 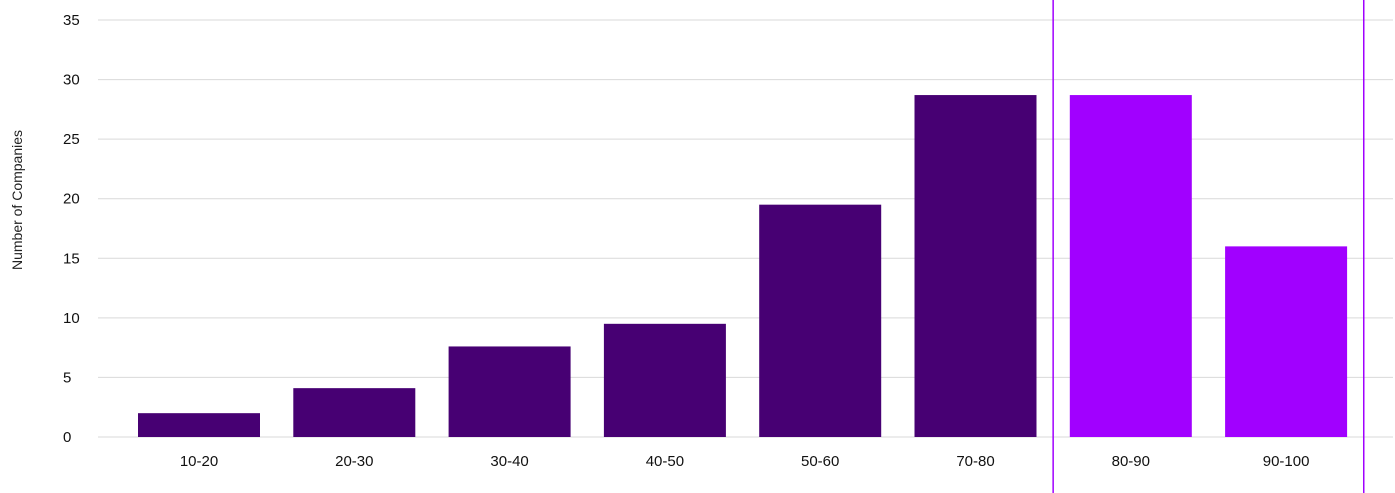 I want to click on y-tick-label: 0, so click(x=67, y=437).